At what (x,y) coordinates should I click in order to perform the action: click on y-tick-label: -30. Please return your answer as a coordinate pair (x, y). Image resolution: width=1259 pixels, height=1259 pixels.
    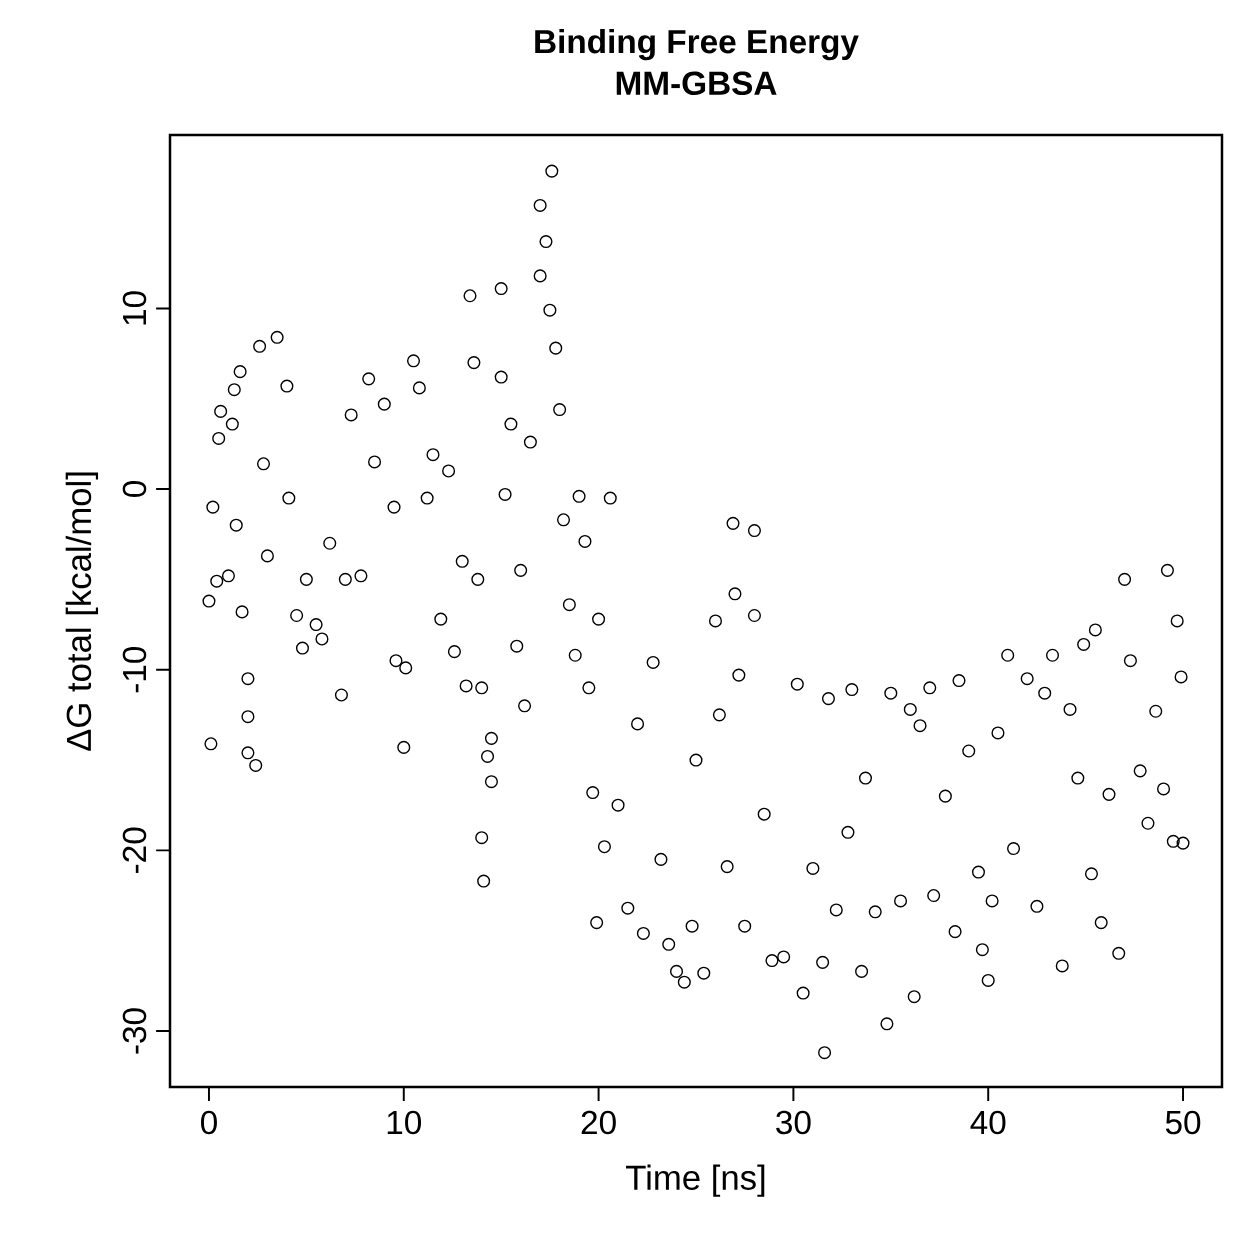
    Looking at the image, I should click on (134, 1031).